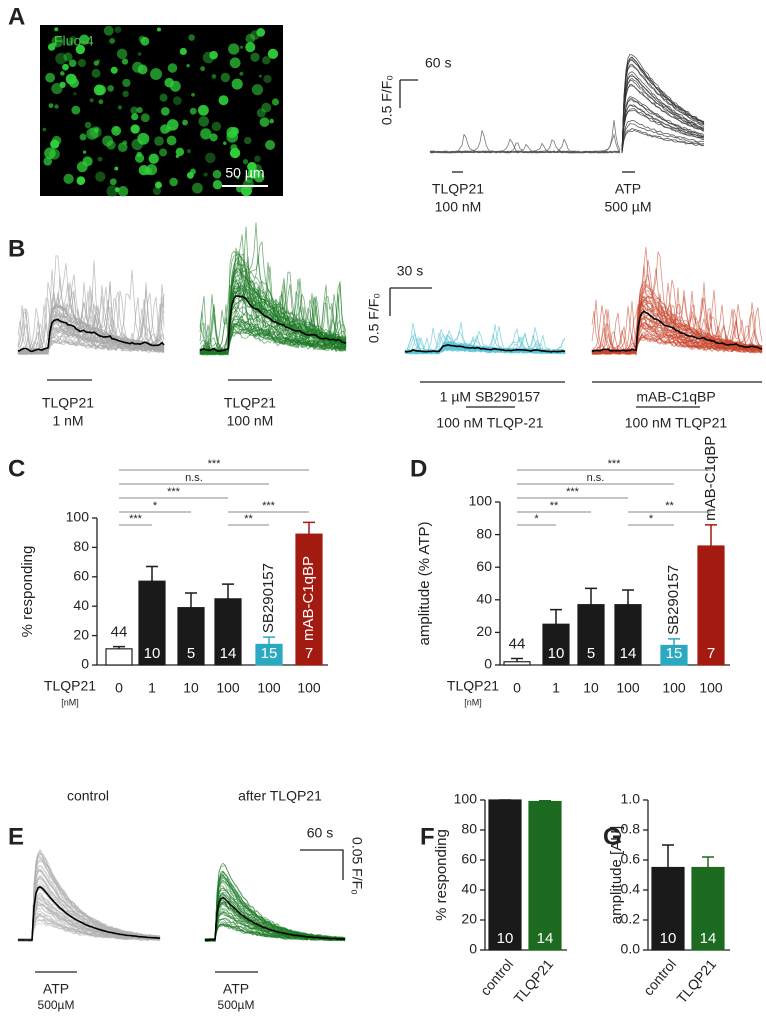  What do you see at coordinates (536, 519) in the screenshot?
I see `significance-label: *` at bounding box center [536, 519].